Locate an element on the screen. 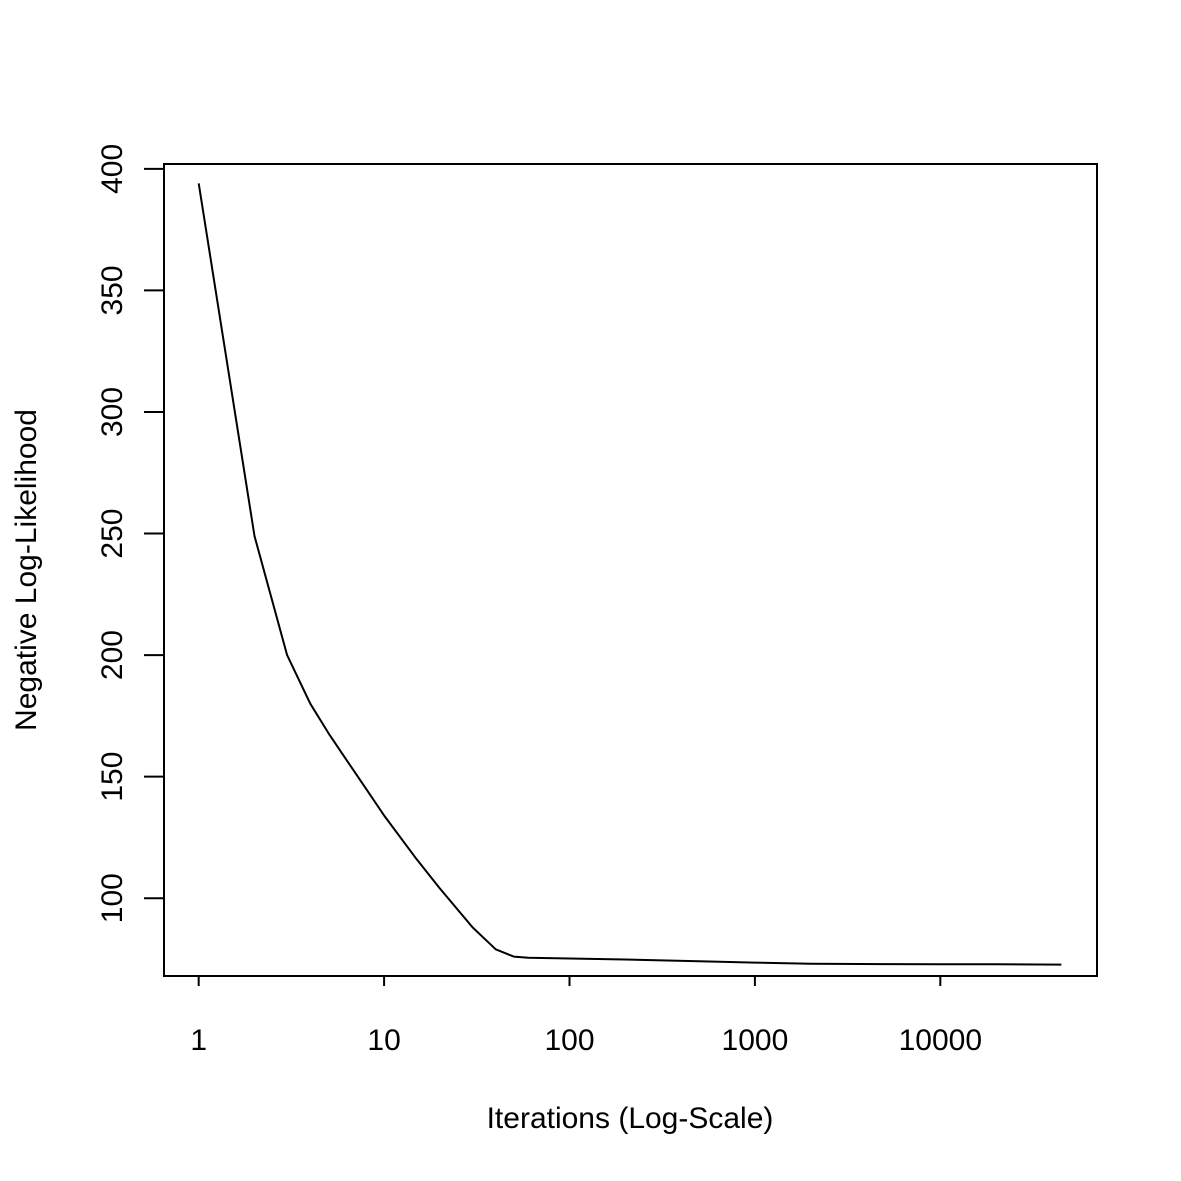 Image resolution: width=1181 pixels, height=1181 pixels. x-tick-label: 1000 is located at coordinates (755, 1040).